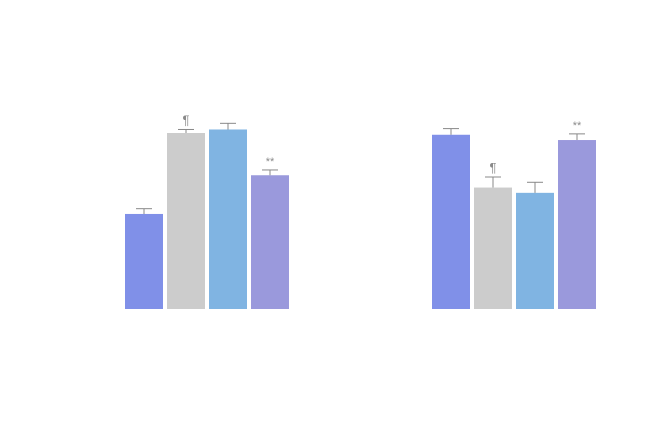  I want to click on significance-label-left-4: **, so click(270, 162).